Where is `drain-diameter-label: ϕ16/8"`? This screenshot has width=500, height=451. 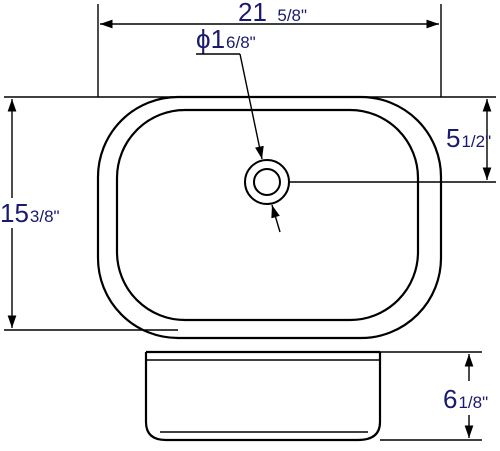
drain-diameter-label: ϕ16/8" is located at coordinates (226, 39).